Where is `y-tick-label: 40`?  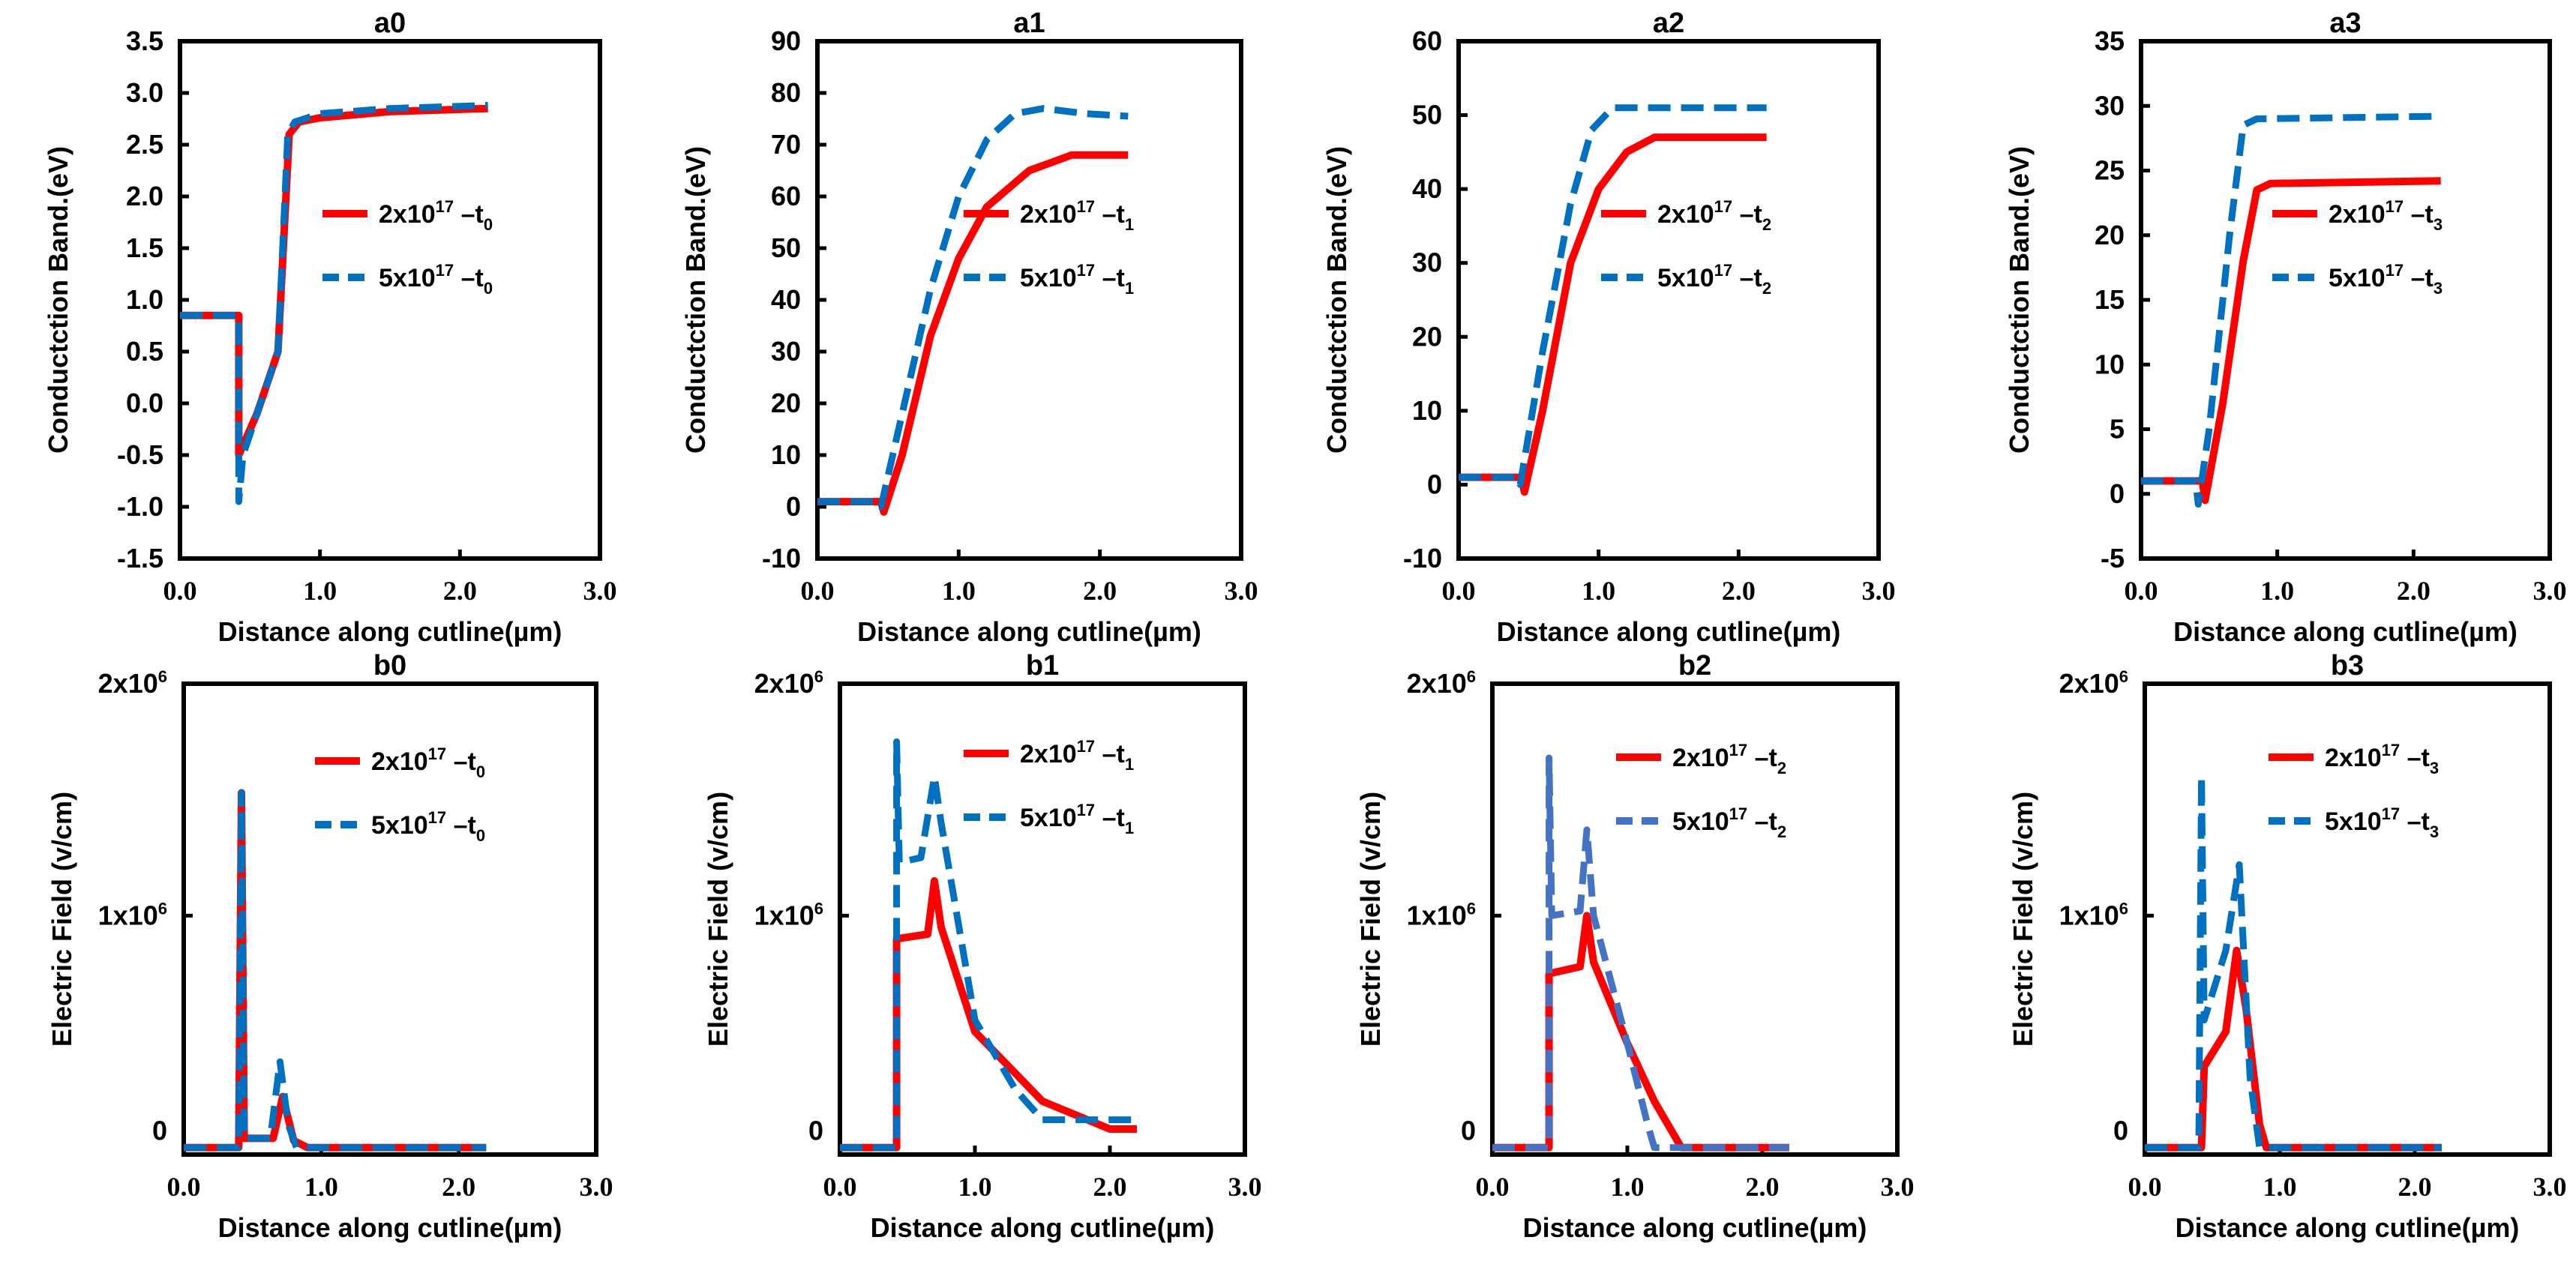 y-tick-label: 40 is located at coordinates (1427, 188).